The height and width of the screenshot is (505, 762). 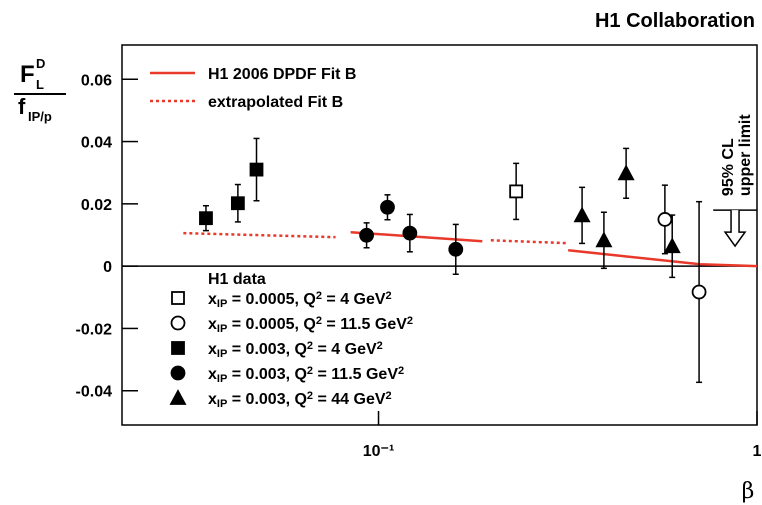 What do you see at coordinates (107, 267) in the screenshot?
I see `y-tick-label: 0` at bounding box center [107, 267].